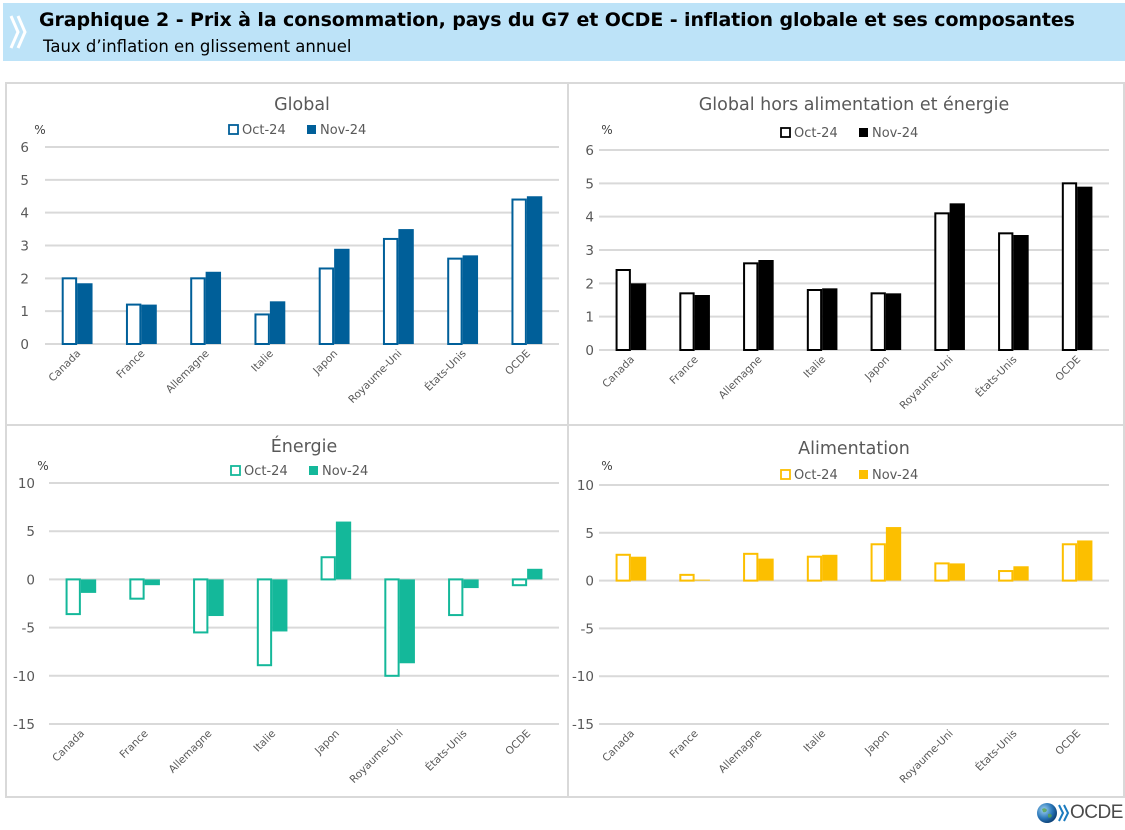 This screenshot has height=830, width=1125. I want to click on x-category-label: Japon, so click(327, 743).